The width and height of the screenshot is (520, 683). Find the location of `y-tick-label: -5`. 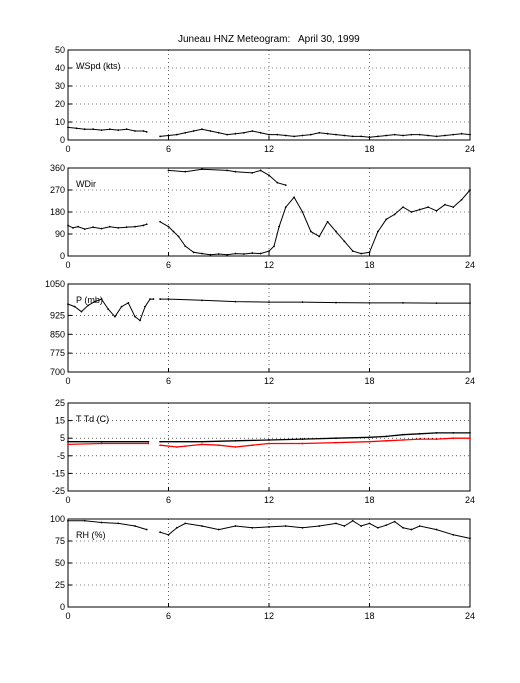

y-tick-label: -5 is located at coordinates (61, 456).